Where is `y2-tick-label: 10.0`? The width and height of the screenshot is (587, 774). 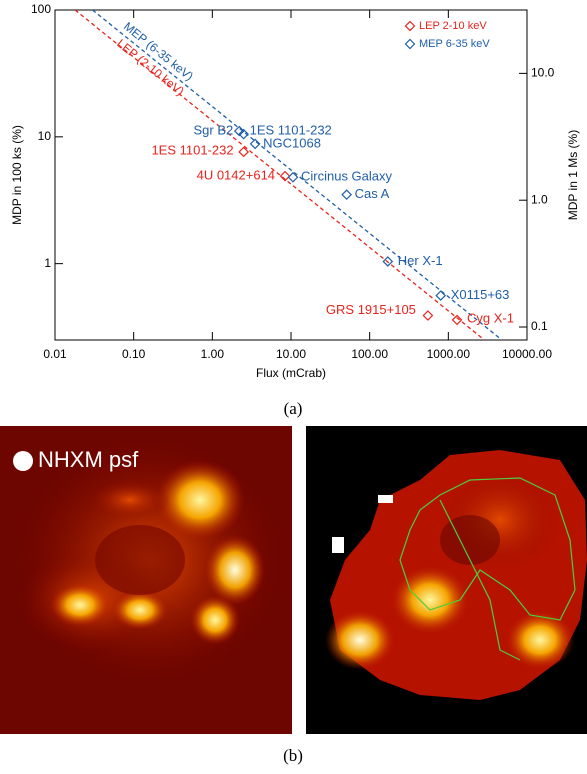 y2-tick-label: 10.0 is located at coordinates (543, 73).